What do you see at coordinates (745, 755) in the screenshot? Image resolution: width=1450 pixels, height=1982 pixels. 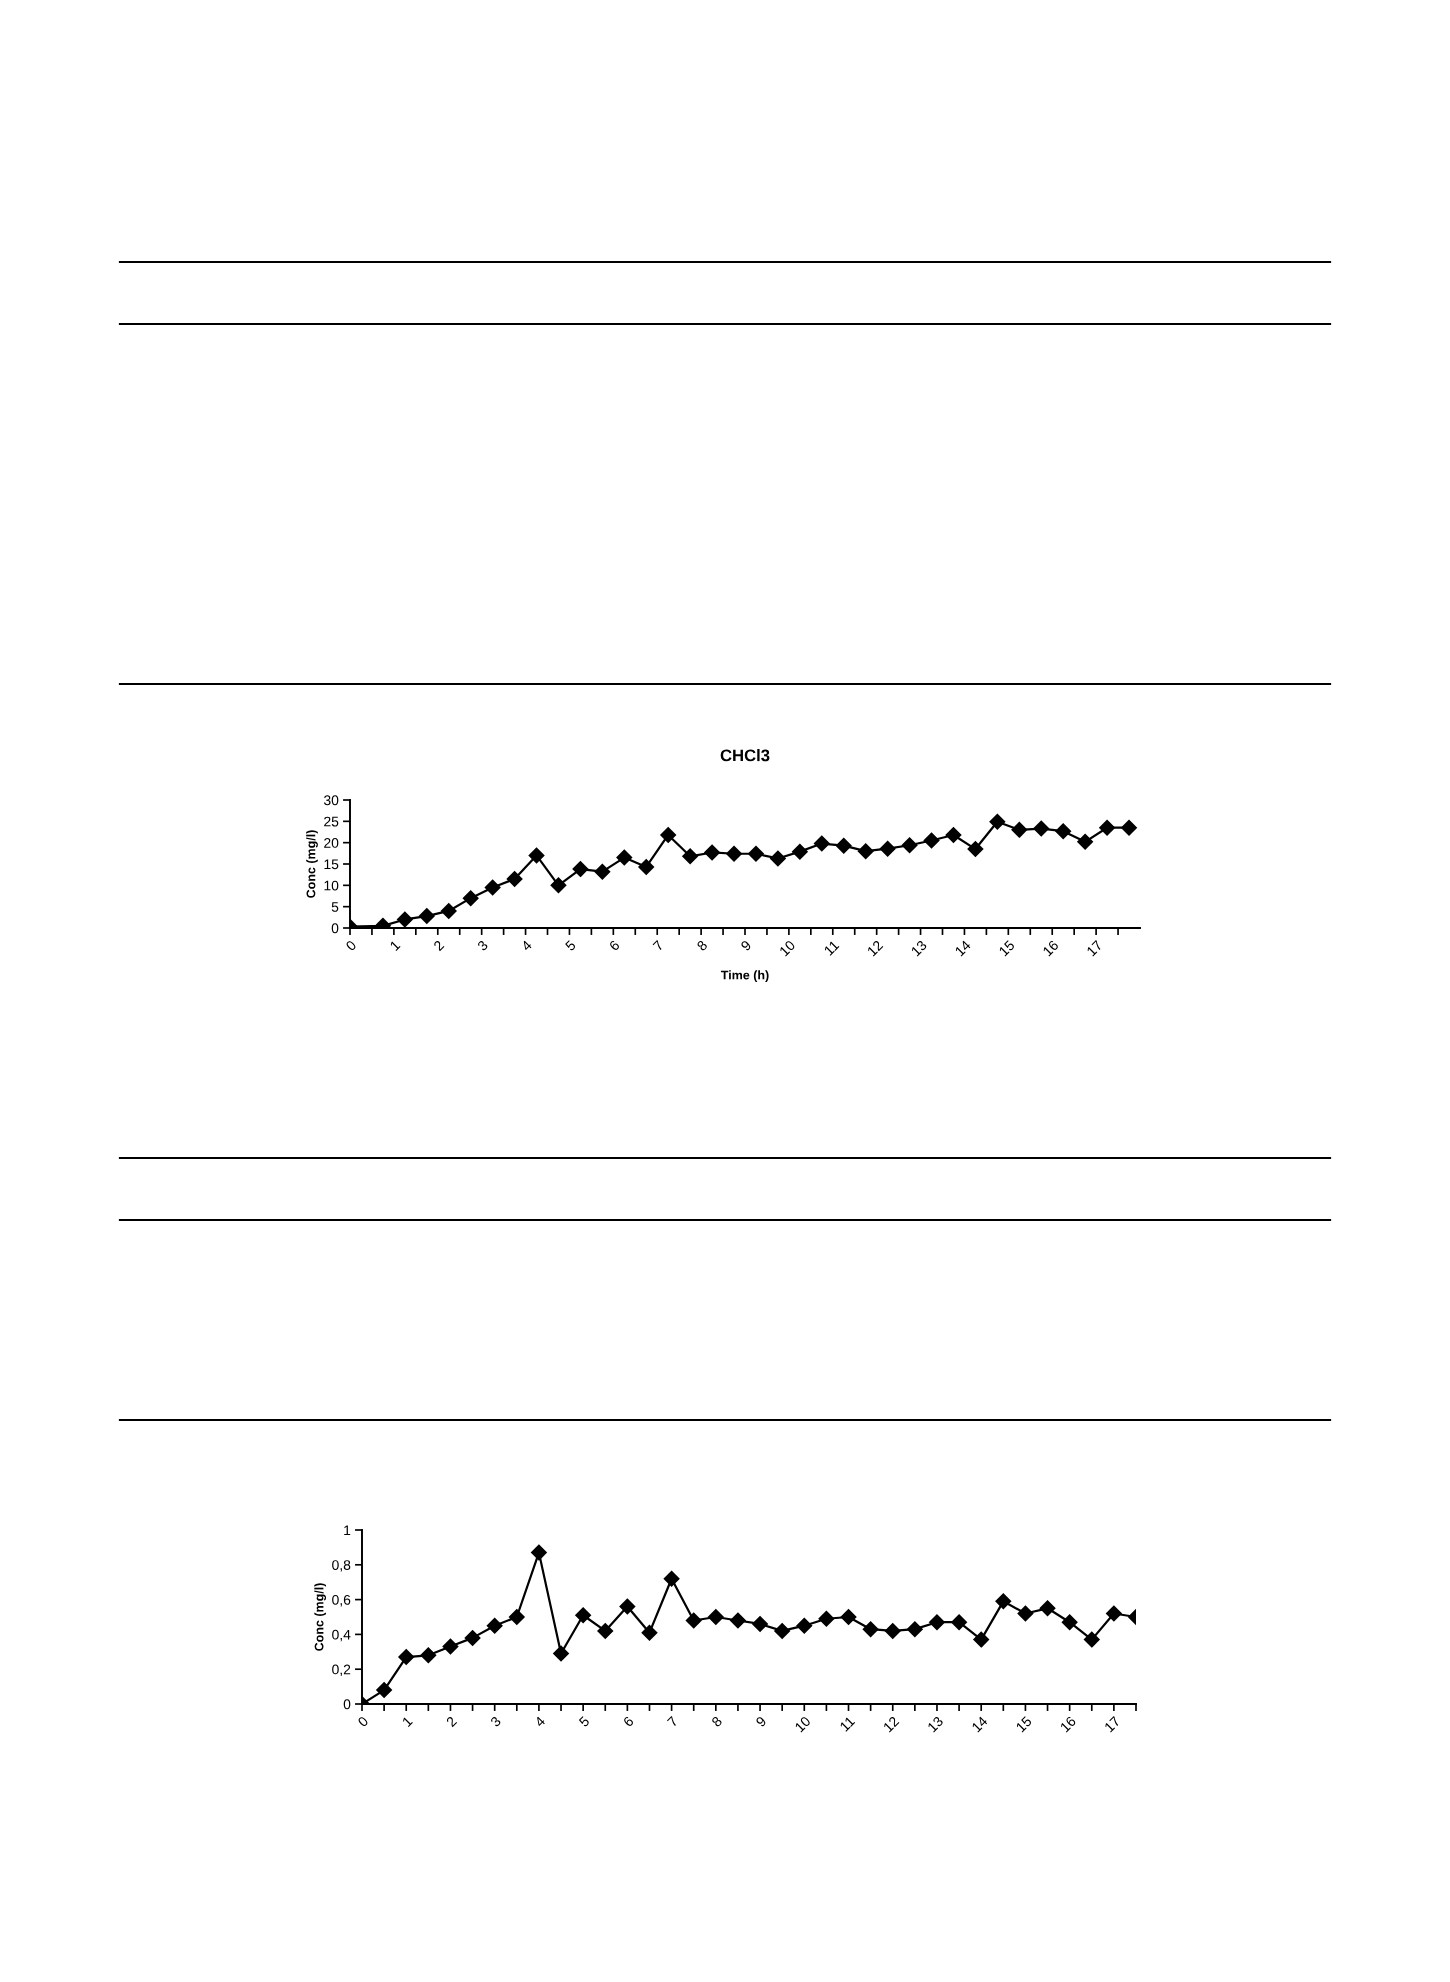 I see `chart-title: CHCl3` at bounding box center [745, 755].